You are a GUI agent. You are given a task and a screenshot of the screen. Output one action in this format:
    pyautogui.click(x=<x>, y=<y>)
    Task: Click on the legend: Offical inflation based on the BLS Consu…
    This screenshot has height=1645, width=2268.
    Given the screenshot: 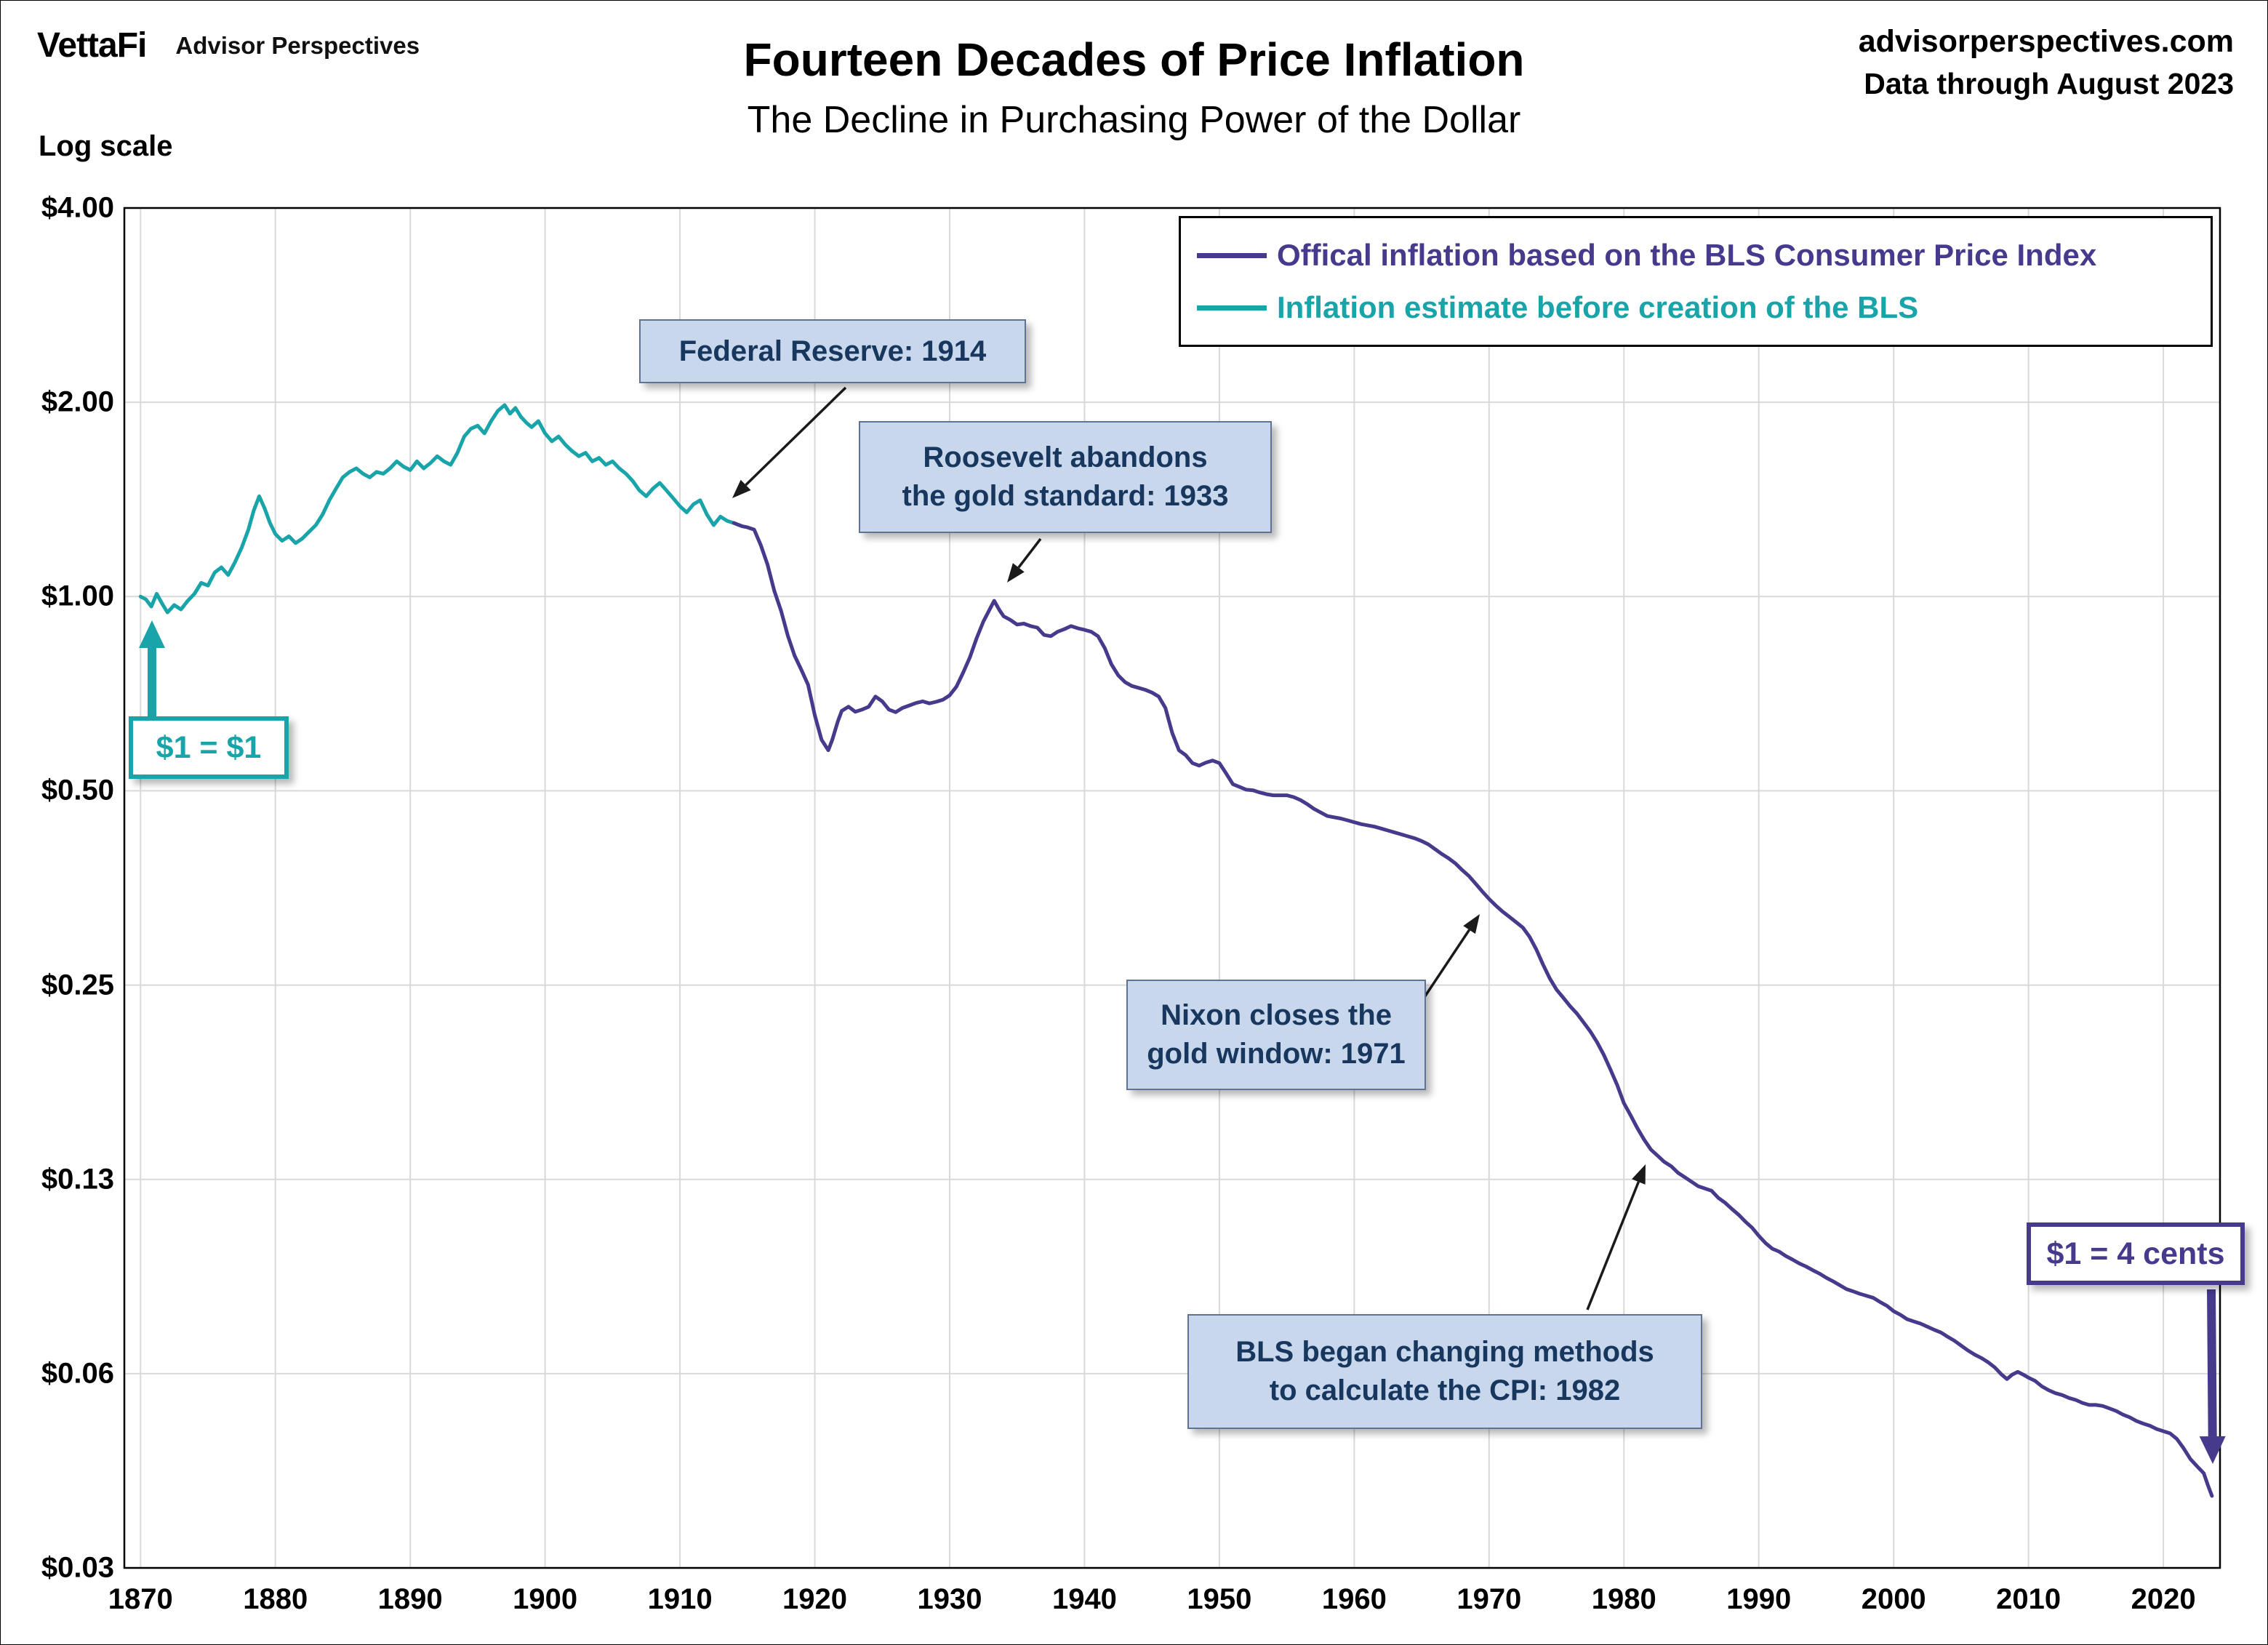 What is the action you would take?
    pyautogui.click(x=1696, y=281)
    